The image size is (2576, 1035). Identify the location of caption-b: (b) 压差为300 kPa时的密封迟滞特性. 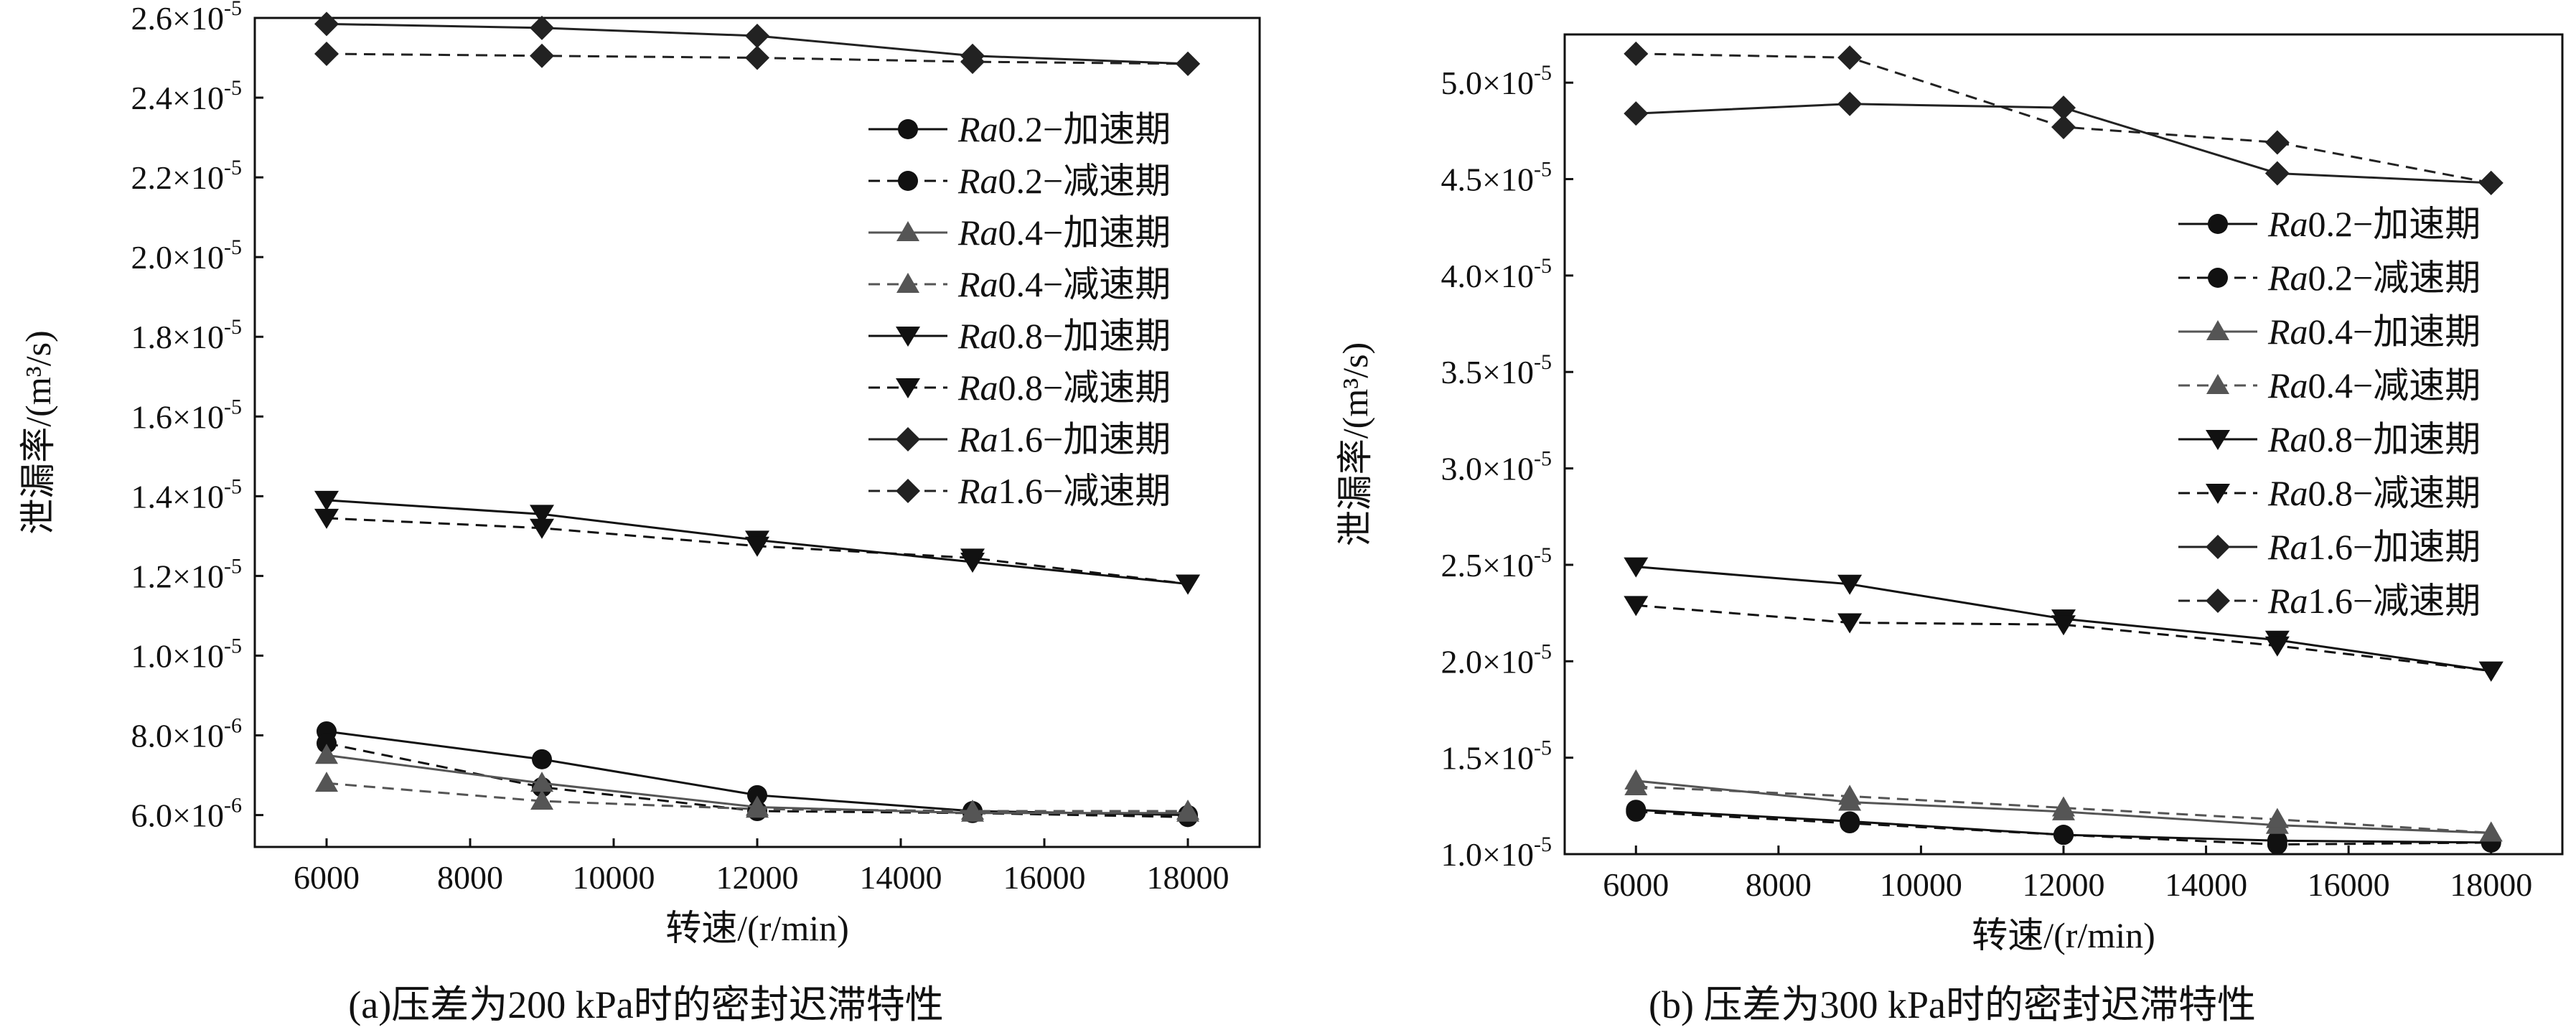
(1953, 1004).